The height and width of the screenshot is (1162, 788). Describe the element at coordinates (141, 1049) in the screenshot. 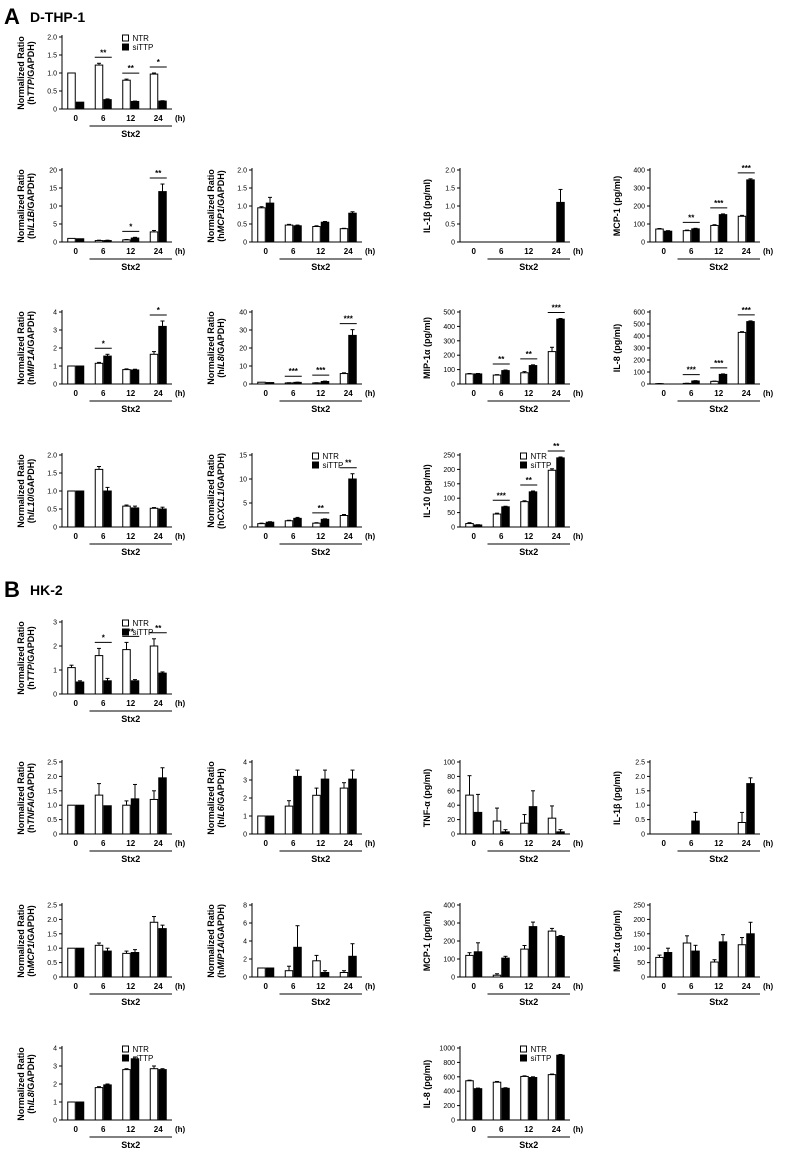

I see `legend-label-ntr: NTR` at that location.